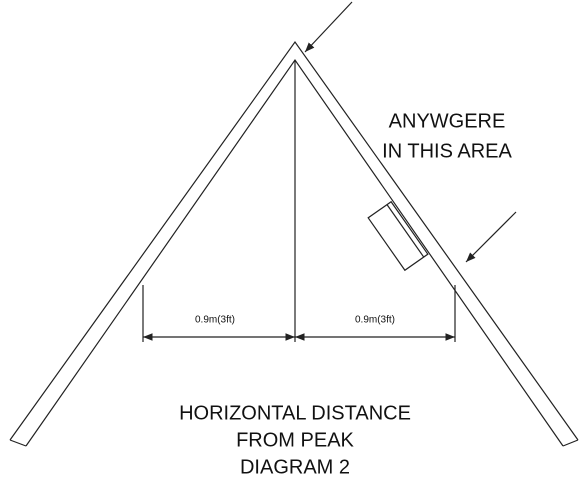  Describe the element at coordinates (295, 413) in the screenshot. I see `caption: HORIZONTAL DISTANCE` at that location.